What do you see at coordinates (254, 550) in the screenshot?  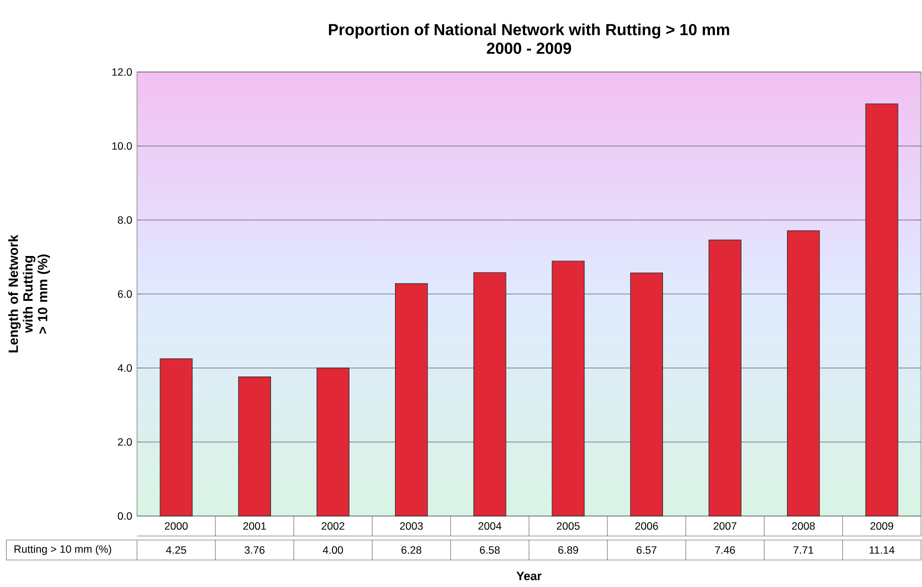 I see `data-label: 3.76` at bounding box center [254, 550].